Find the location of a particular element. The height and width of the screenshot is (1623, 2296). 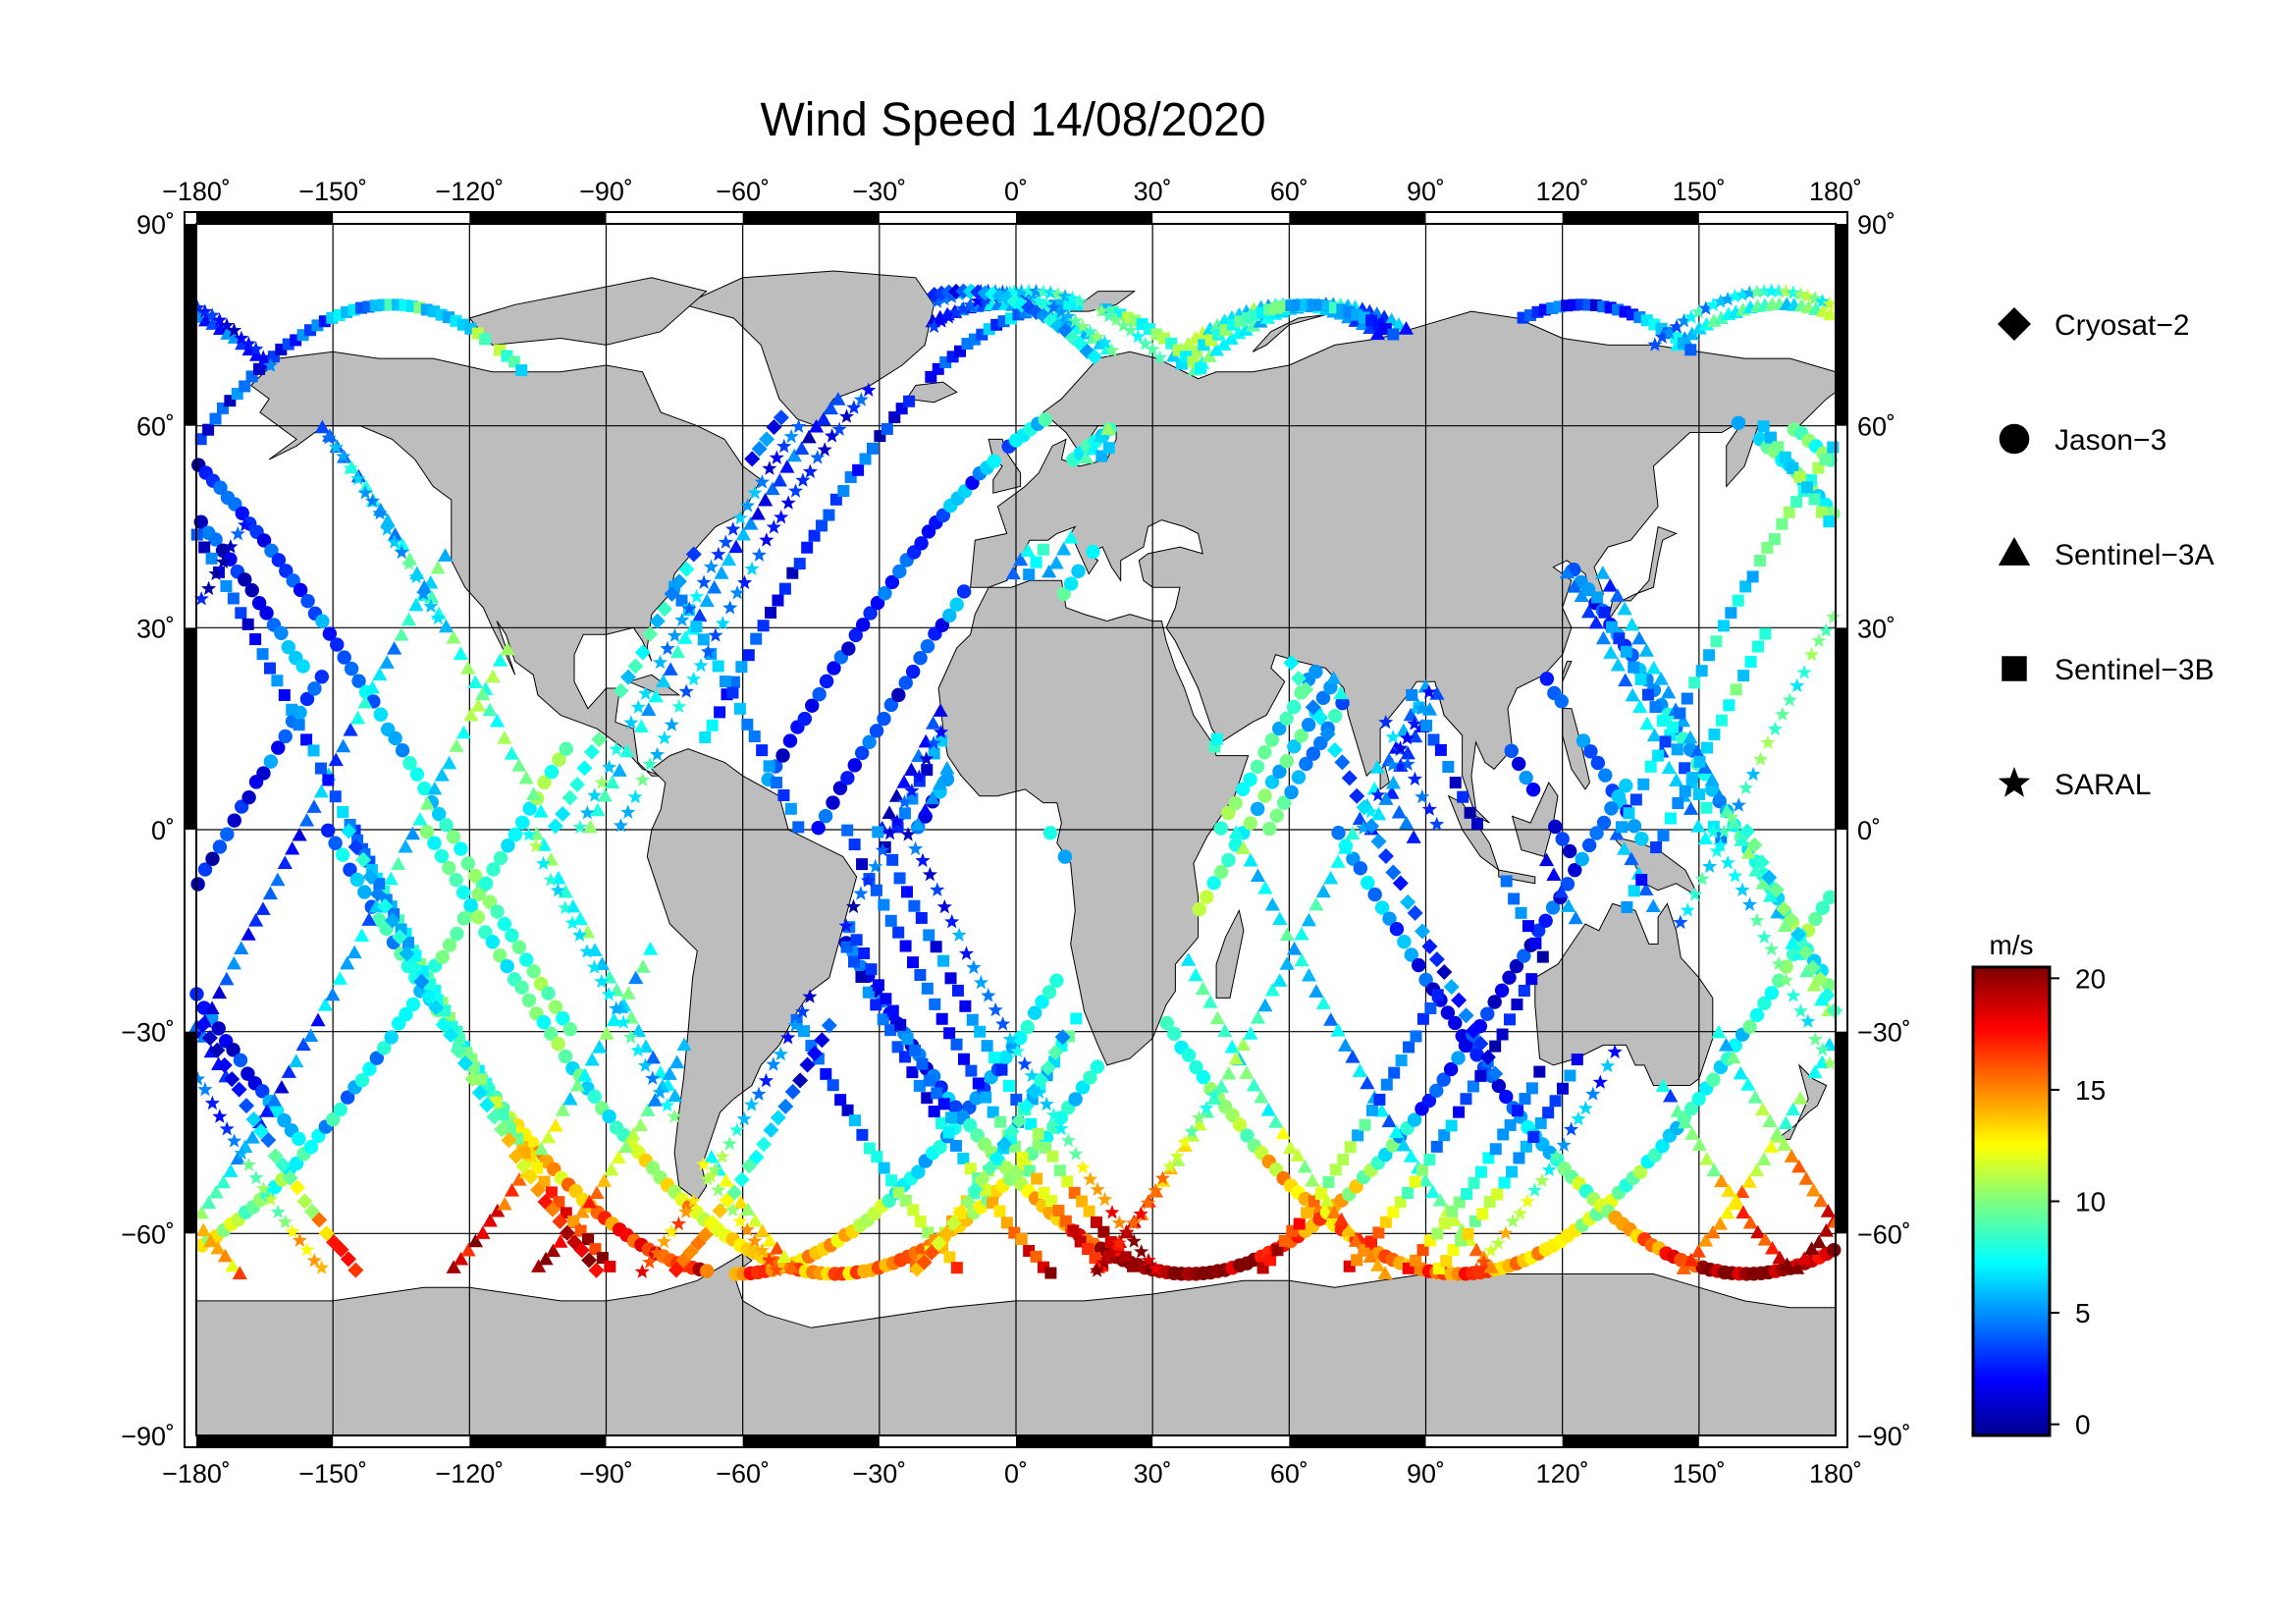

x-tick-label: 150˚ is located at coordinates (1699, 191).